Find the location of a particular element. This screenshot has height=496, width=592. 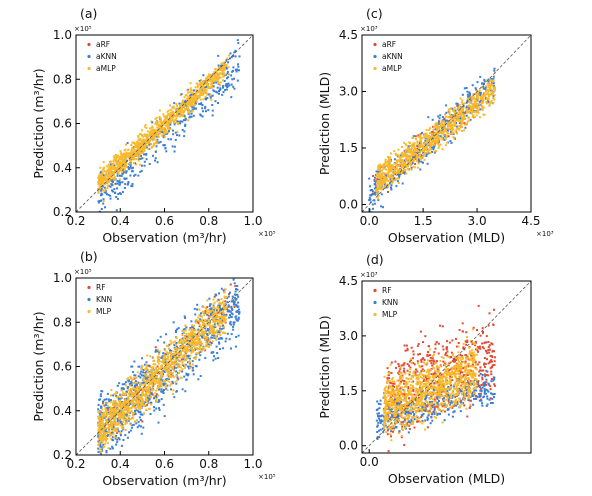

reference-line-1to1 is located at coordinates (164, 123).